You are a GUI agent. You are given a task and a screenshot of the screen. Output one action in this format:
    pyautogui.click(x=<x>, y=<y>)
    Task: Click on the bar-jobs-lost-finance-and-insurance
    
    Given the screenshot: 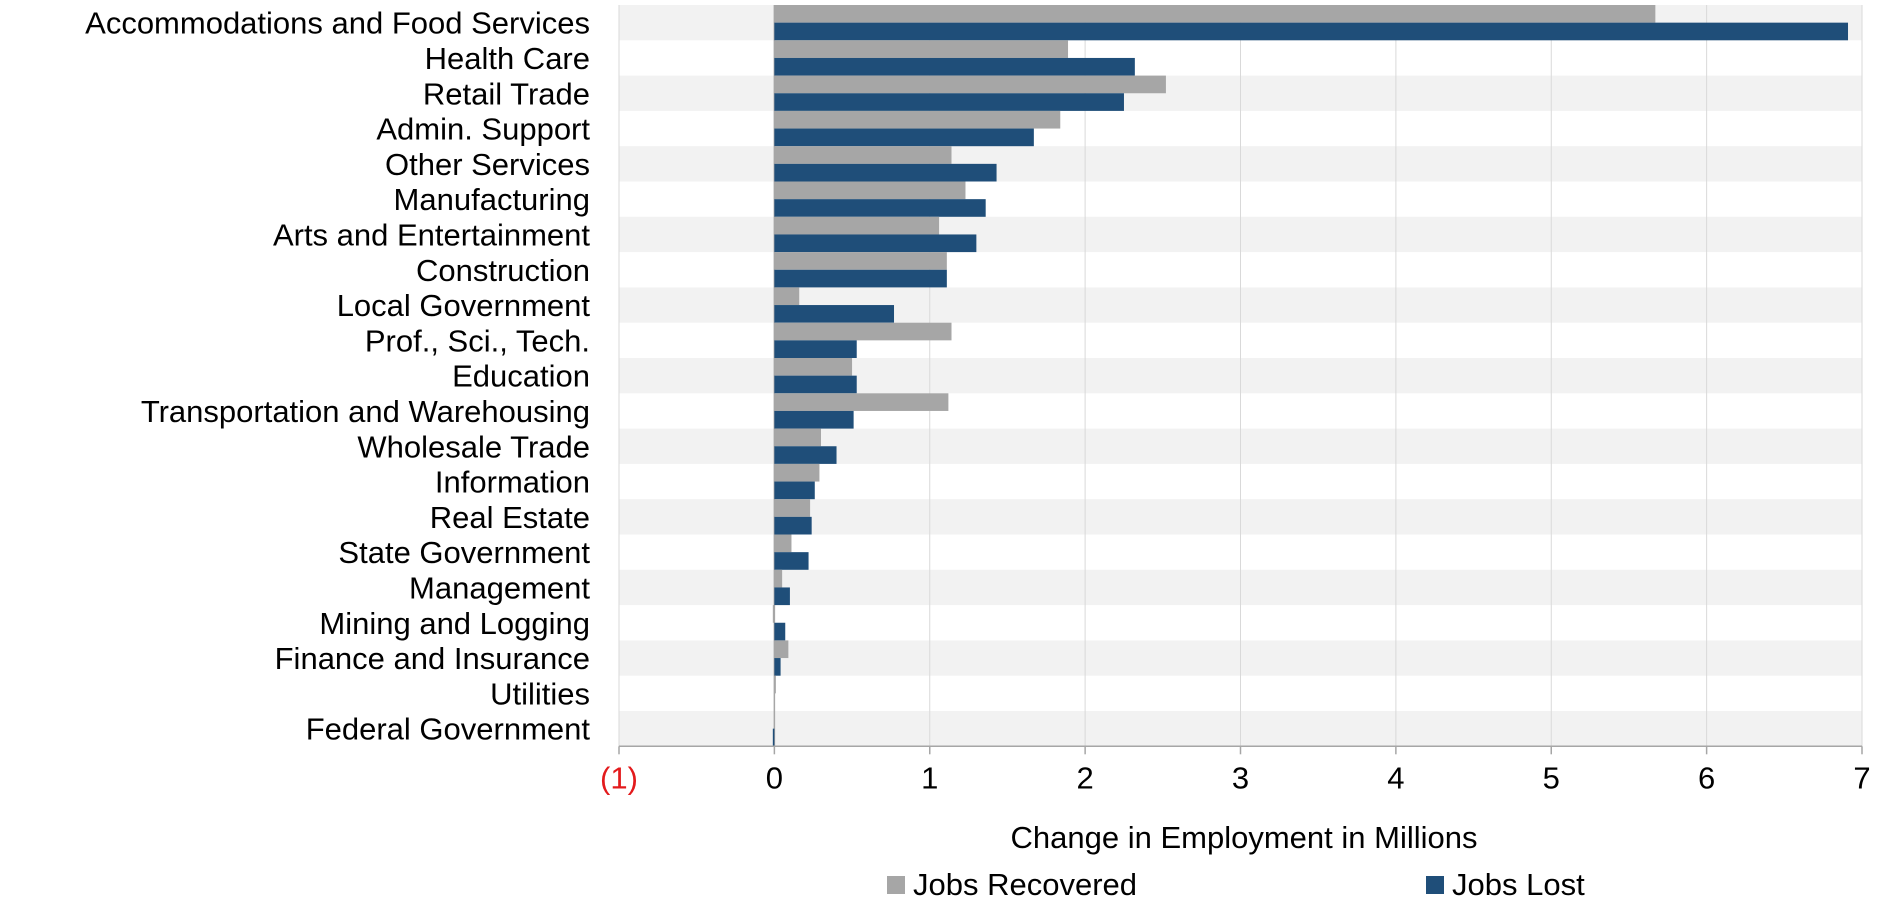 What is the action you would take?
    pyautogui.click(x=777, y=667)
    